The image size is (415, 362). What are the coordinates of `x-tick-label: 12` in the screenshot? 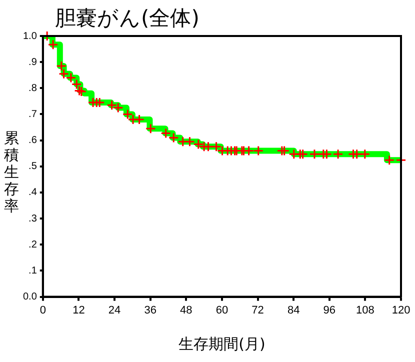 It's located at (78, 310).